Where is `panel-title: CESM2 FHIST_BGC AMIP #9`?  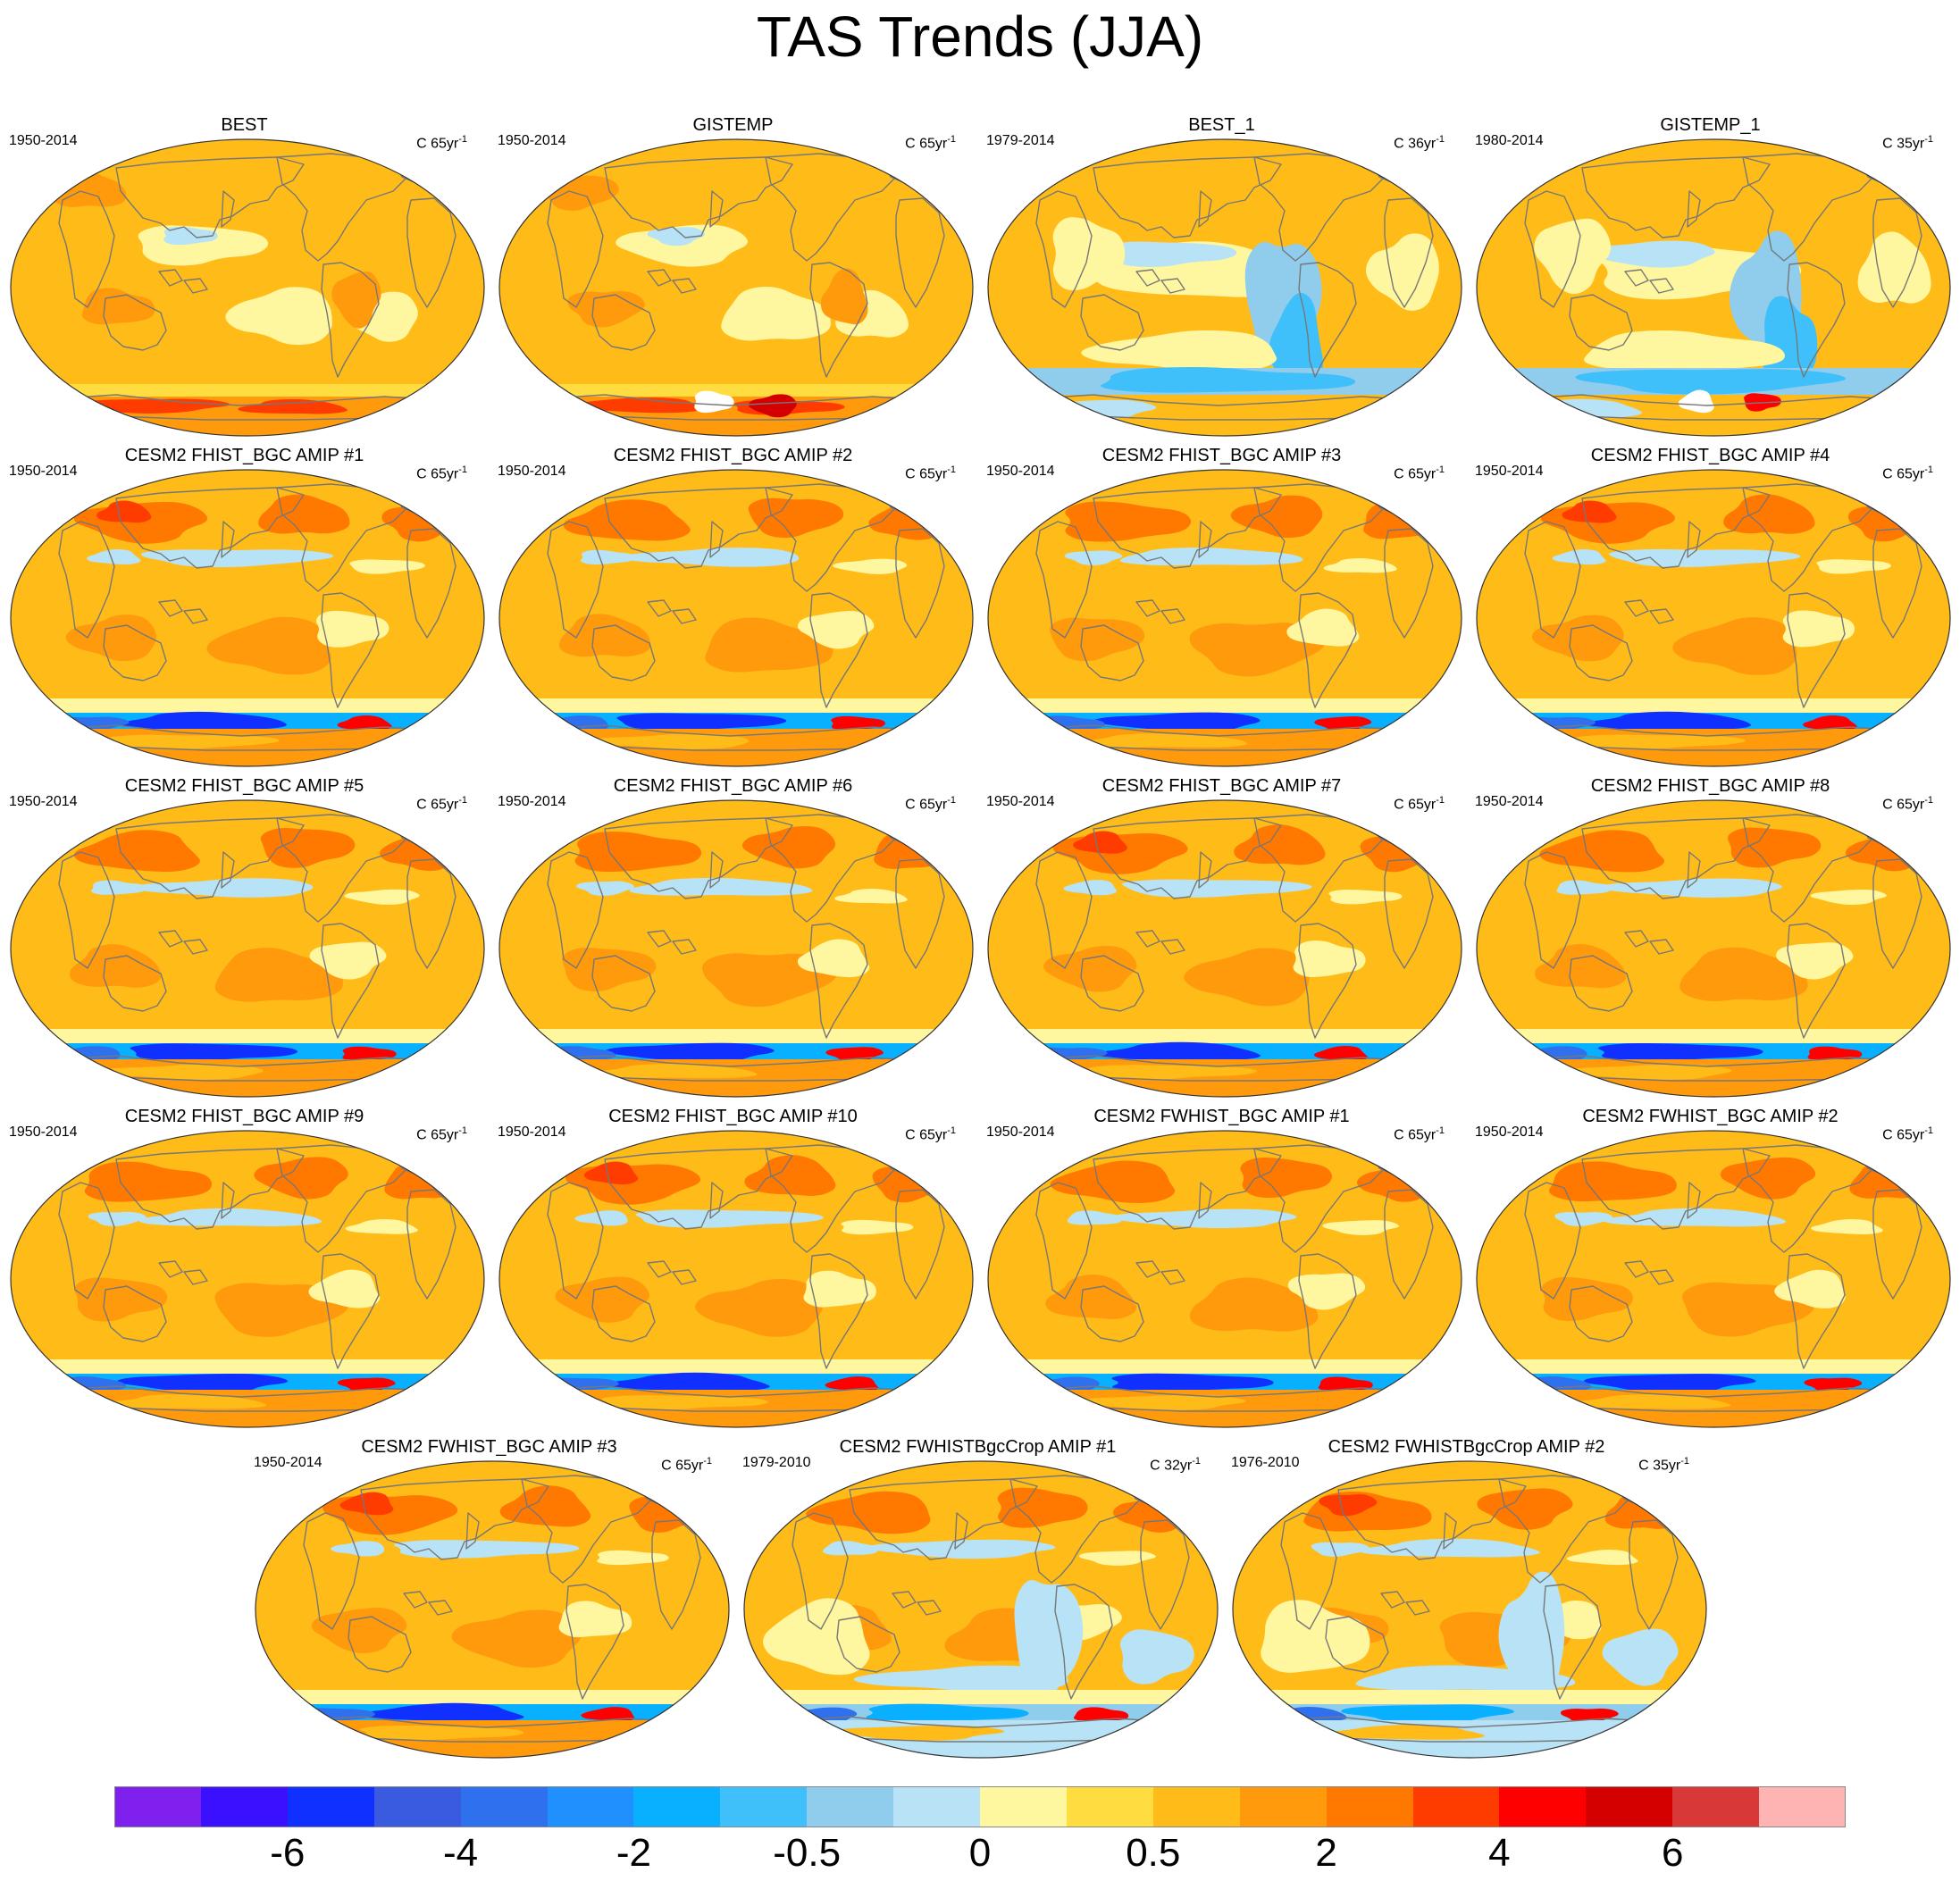
panel-title: CESM2 FHIST_BGC AMIP #9 is located at coordinates (244, 1117).